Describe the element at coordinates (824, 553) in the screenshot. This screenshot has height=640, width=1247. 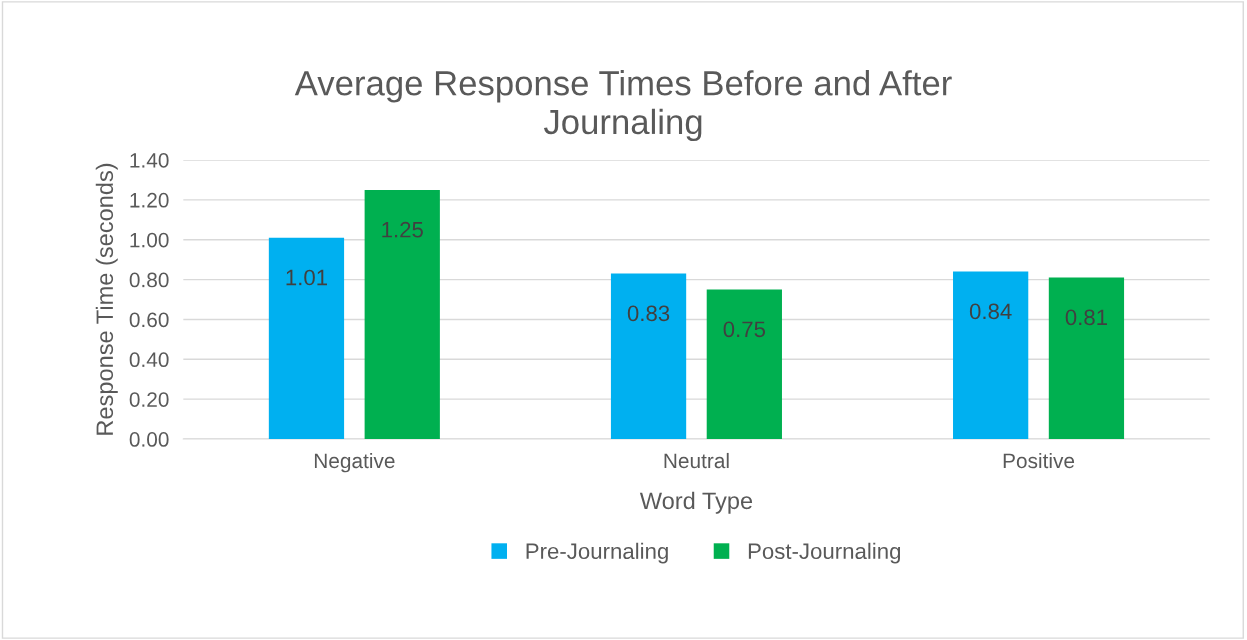
I see `legend-label: Post-Journaling` at that location.